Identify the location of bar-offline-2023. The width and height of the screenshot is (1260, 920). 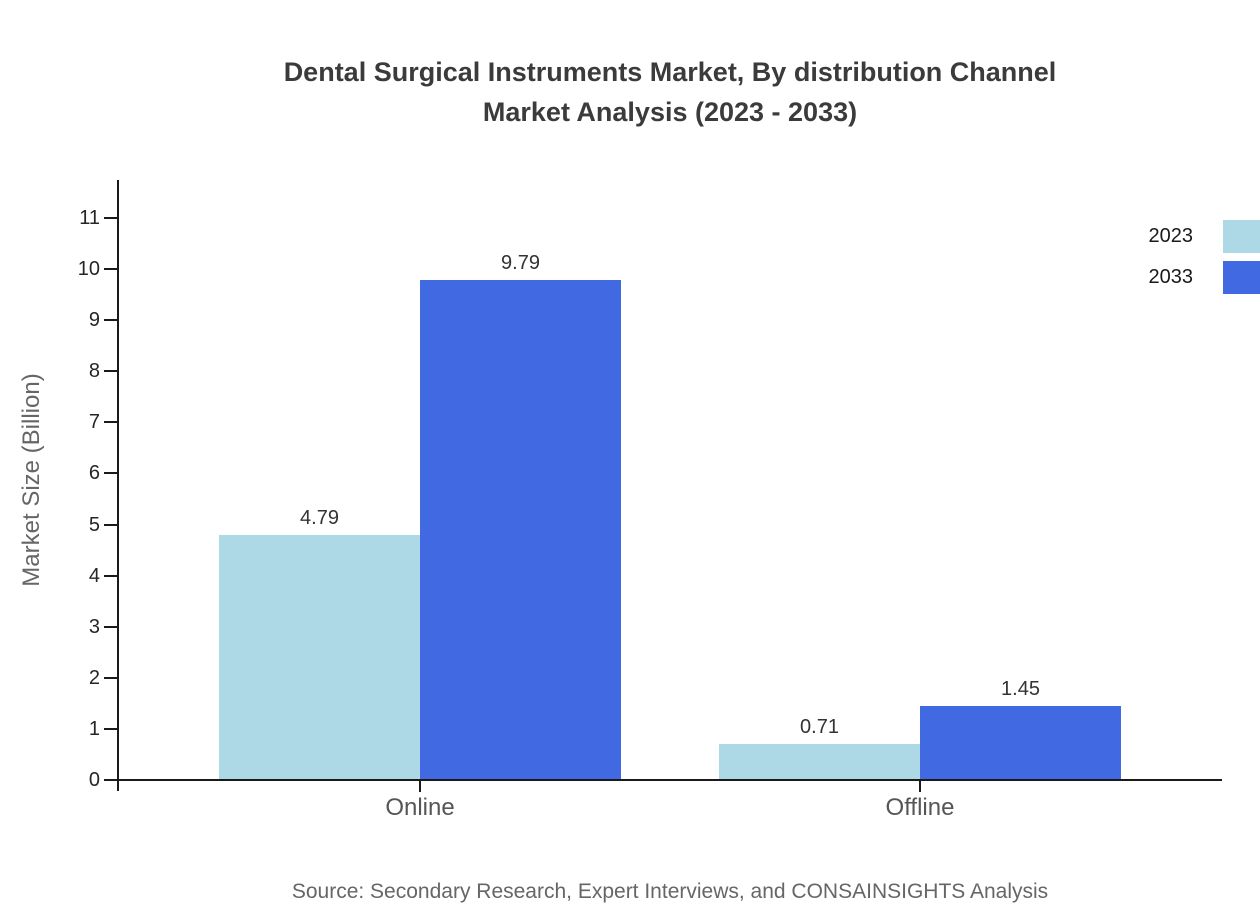
(819, 761).